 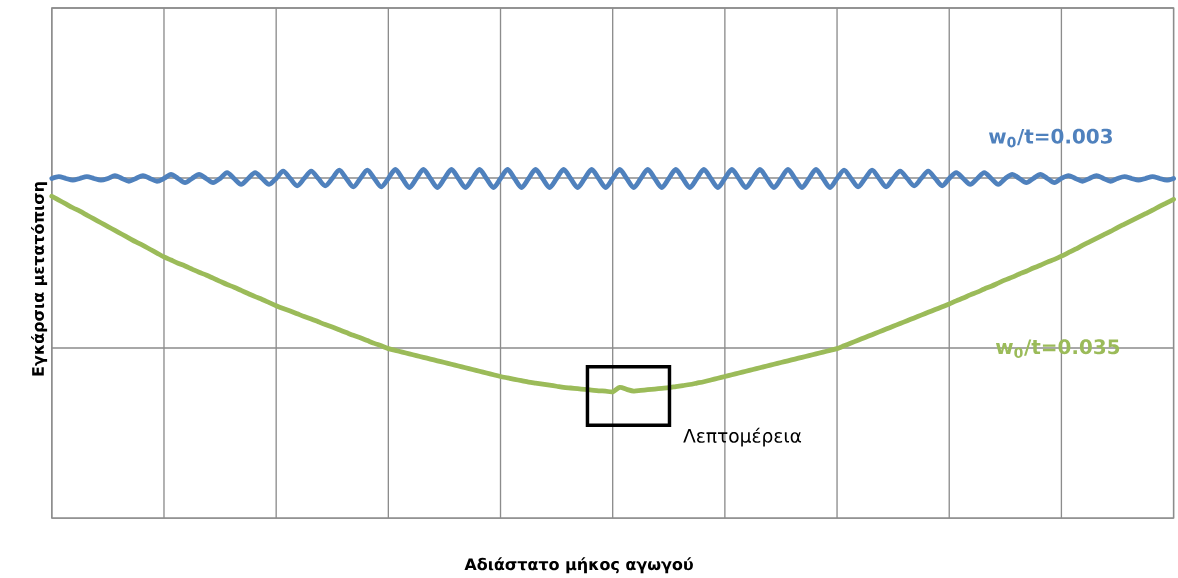 I want to click on annotation: Λεπτομέρεια, so click(x=742, y=437).